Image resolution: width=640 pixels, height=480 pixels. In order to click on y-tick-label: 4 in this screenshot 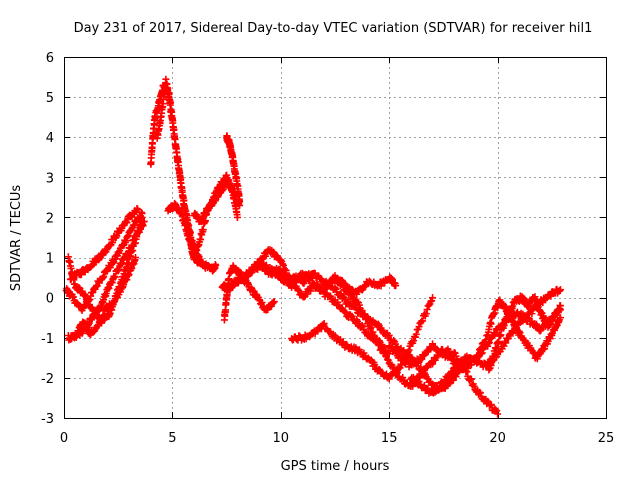, I will do `click(50, 138)`.